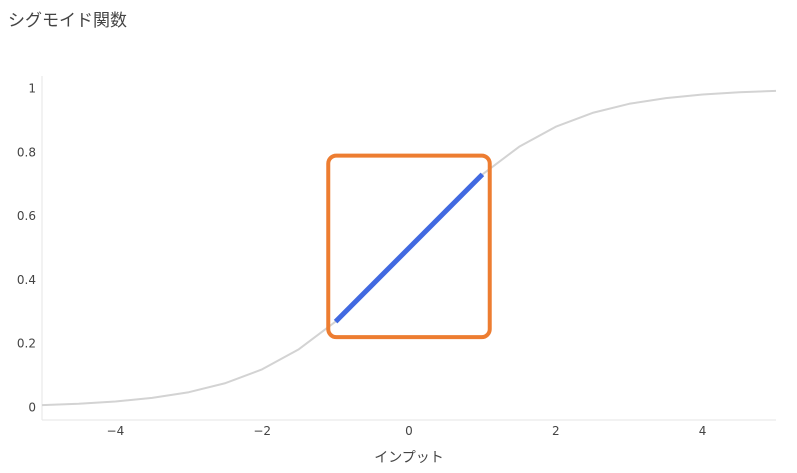  Describe the element at coordinates (32, 407) in the screenshot. I see `y-tick-label: 0` at that location.